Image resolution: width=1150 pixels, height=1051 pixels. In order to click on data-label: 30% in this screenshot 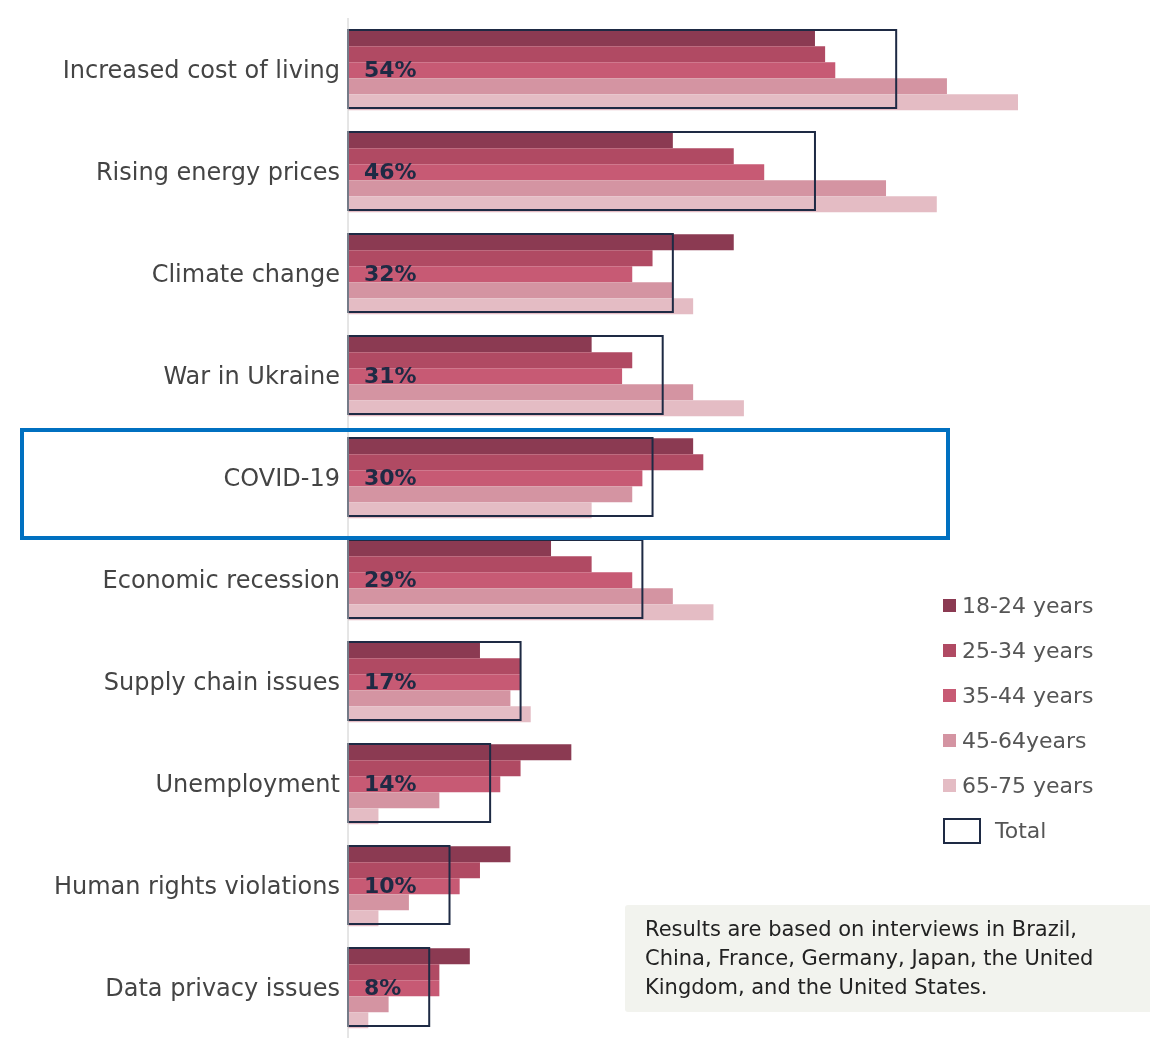, I will do `click(390, 477)`.